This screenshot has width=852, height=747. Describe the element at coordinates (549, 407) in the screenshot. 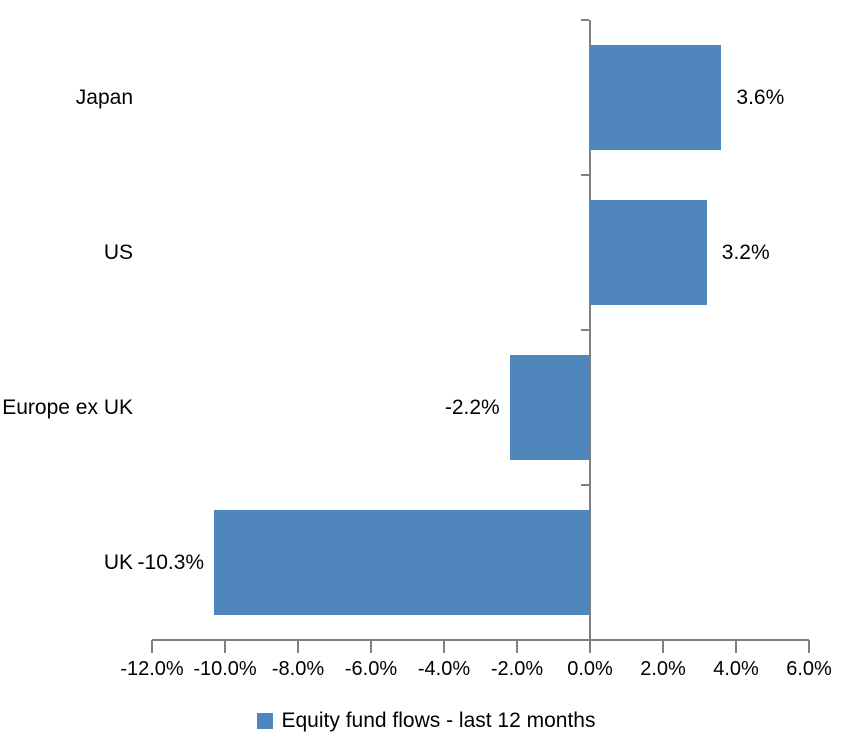

I see `bar-europe-ex-uk` at that location.